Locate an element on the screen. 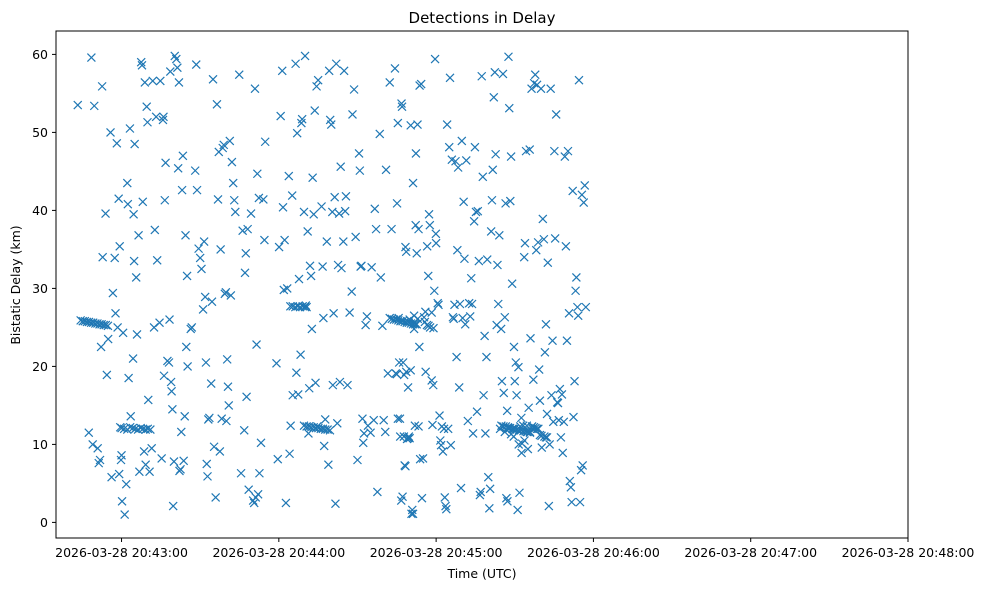  y-tick-label: 10 is located at coordinates (40, 444).